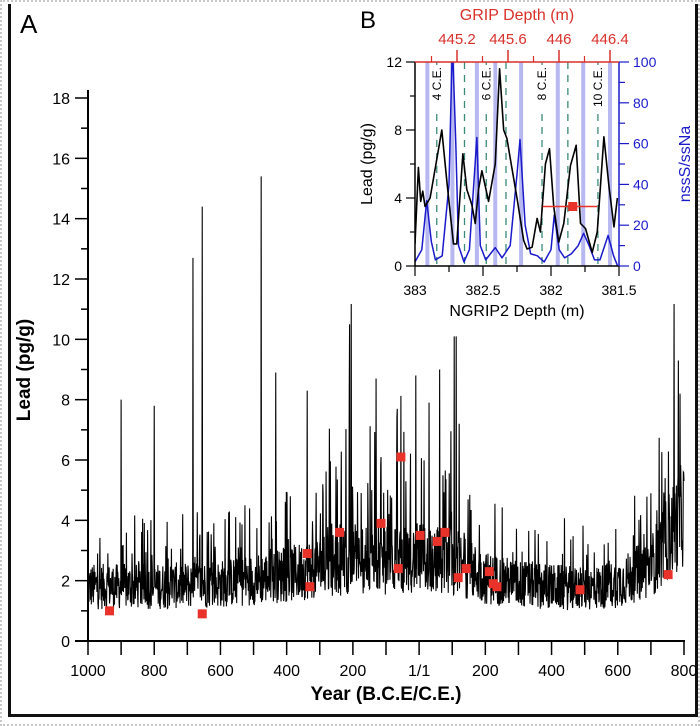  Describe the element at coordinates (618, 290) in the screenshot. I see `inset-x-tick-label: 381.5` at that location.